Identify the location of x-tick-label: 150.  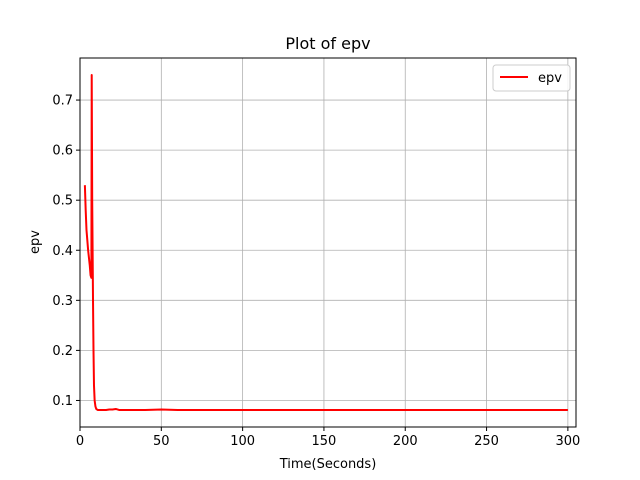
(324, 441).